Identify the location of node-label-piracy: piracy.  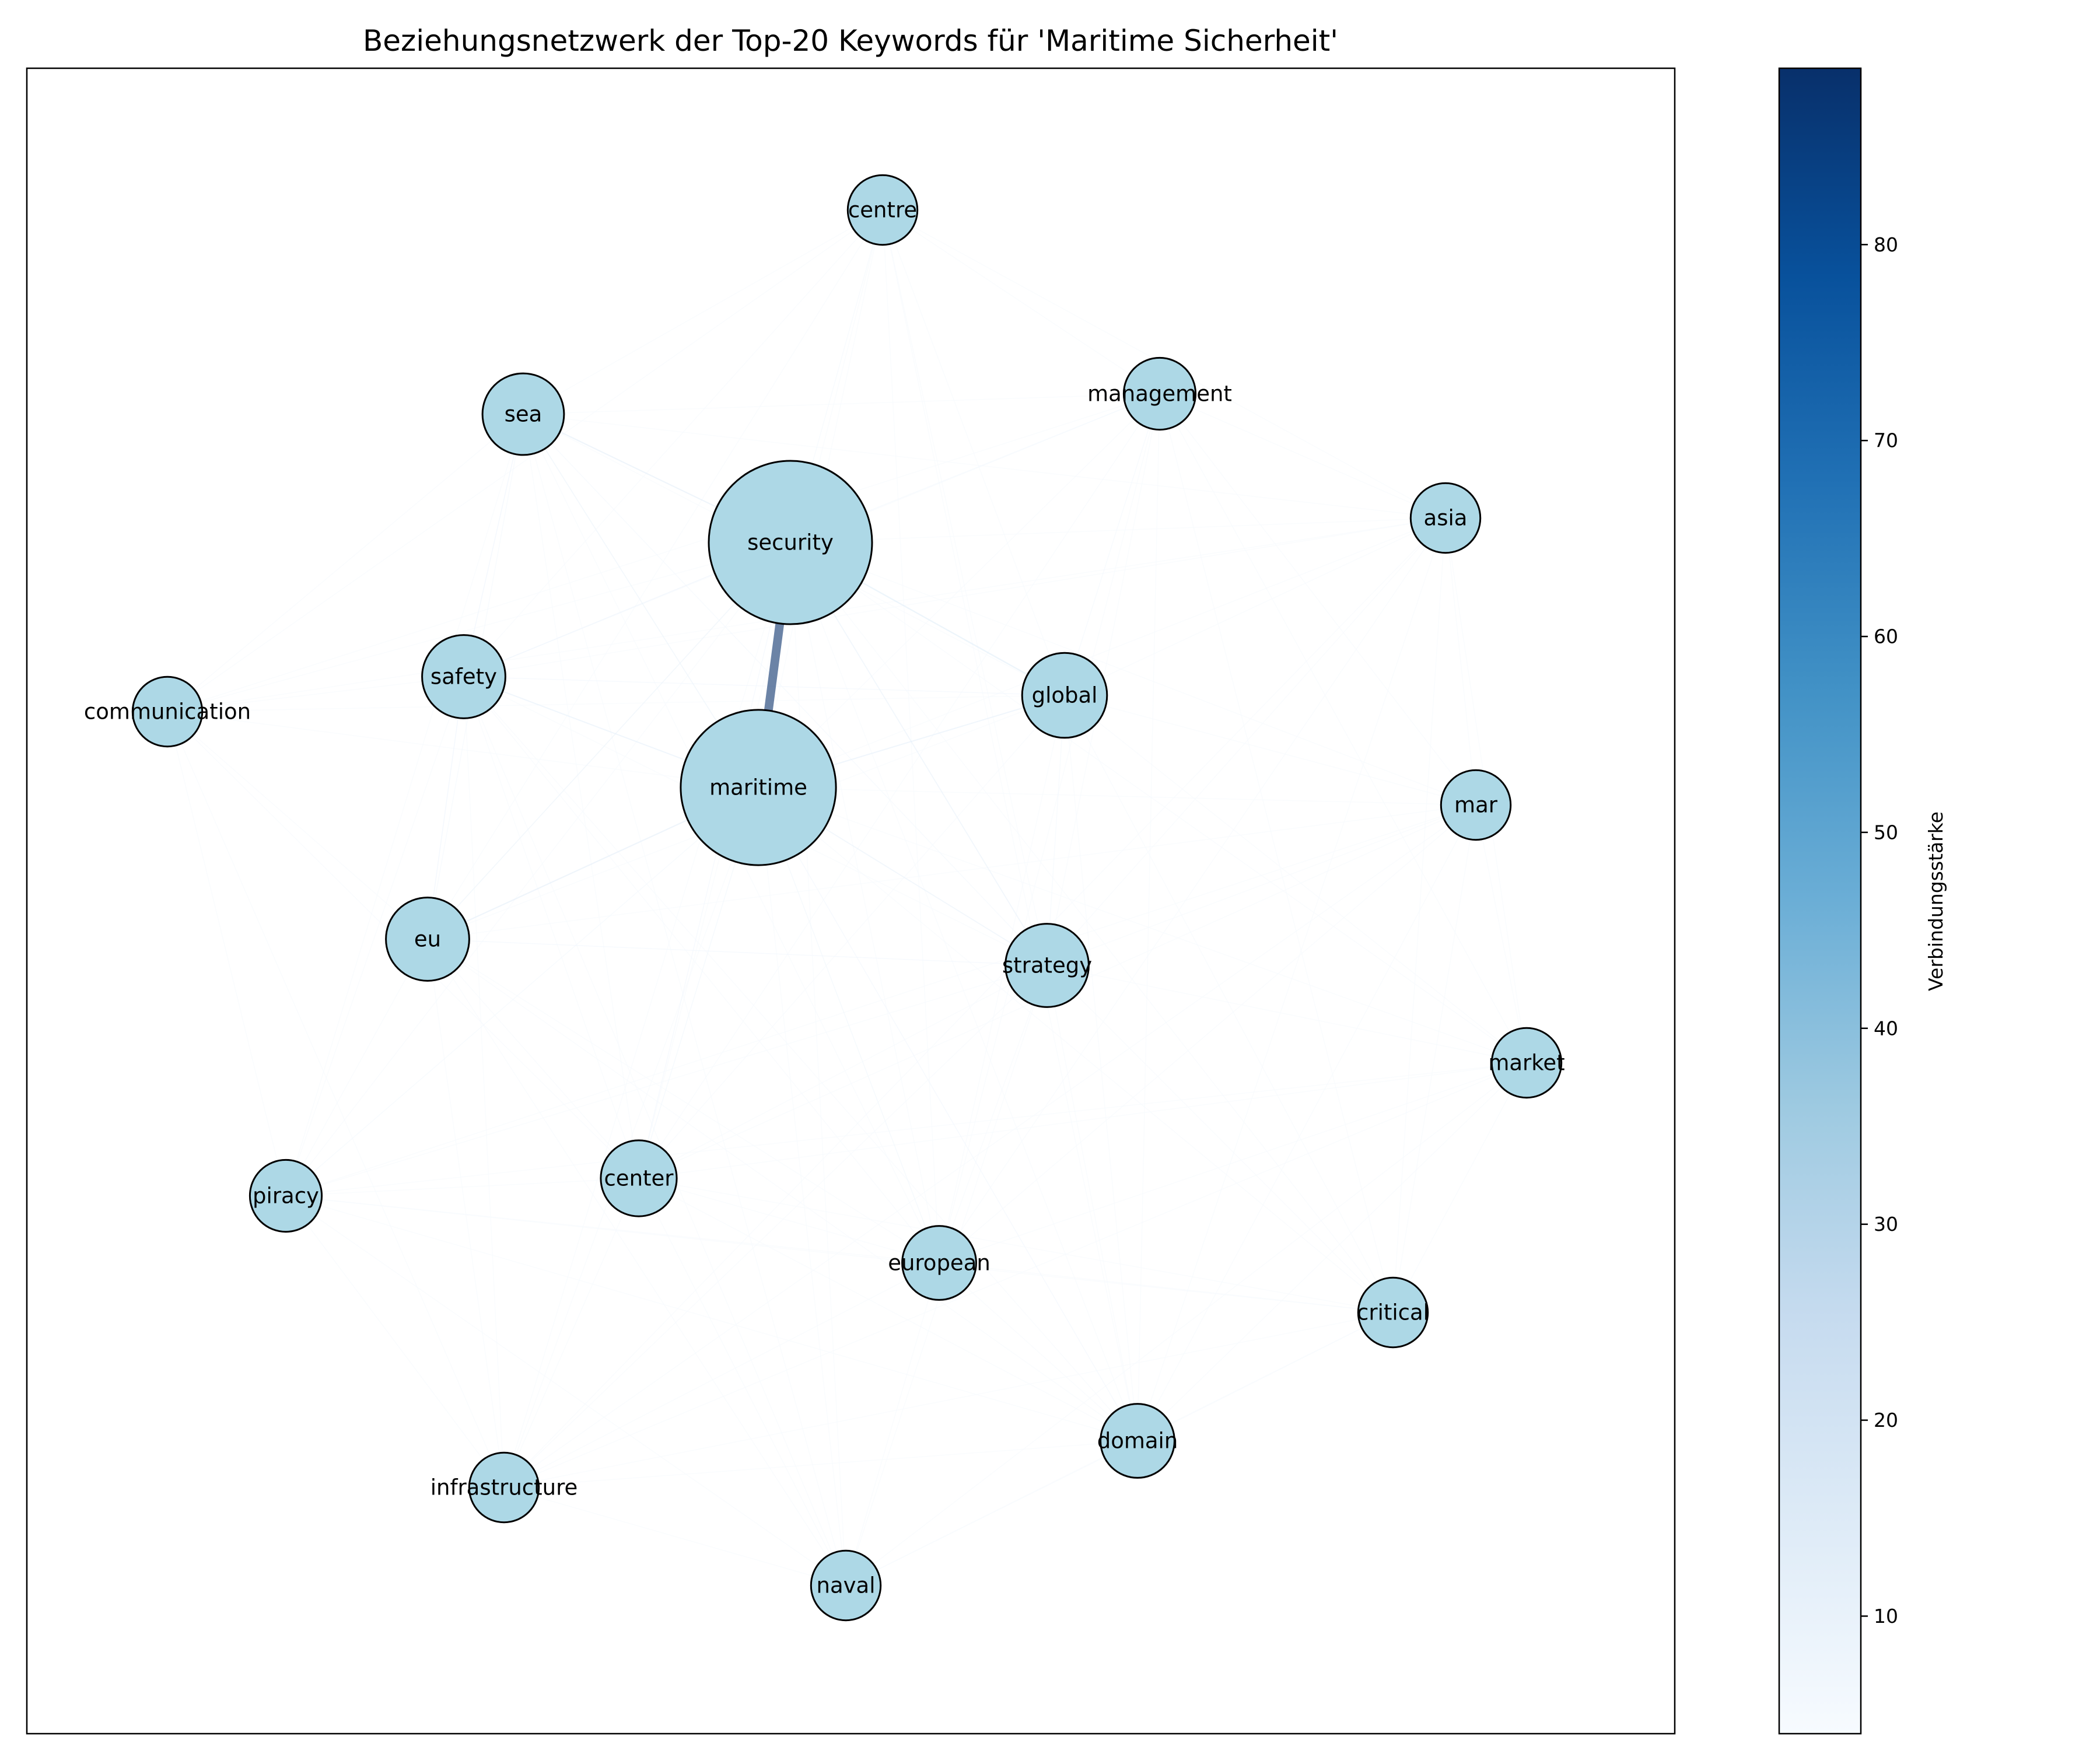
(286, 1196).